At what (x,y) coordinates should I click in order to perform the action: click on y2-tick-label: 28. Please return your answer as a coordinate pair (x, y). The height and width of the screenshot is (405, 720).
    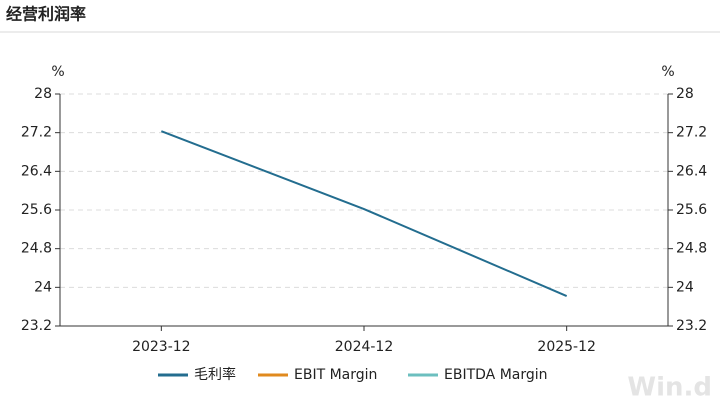
    Looking at the image, I should click on (685, 94).